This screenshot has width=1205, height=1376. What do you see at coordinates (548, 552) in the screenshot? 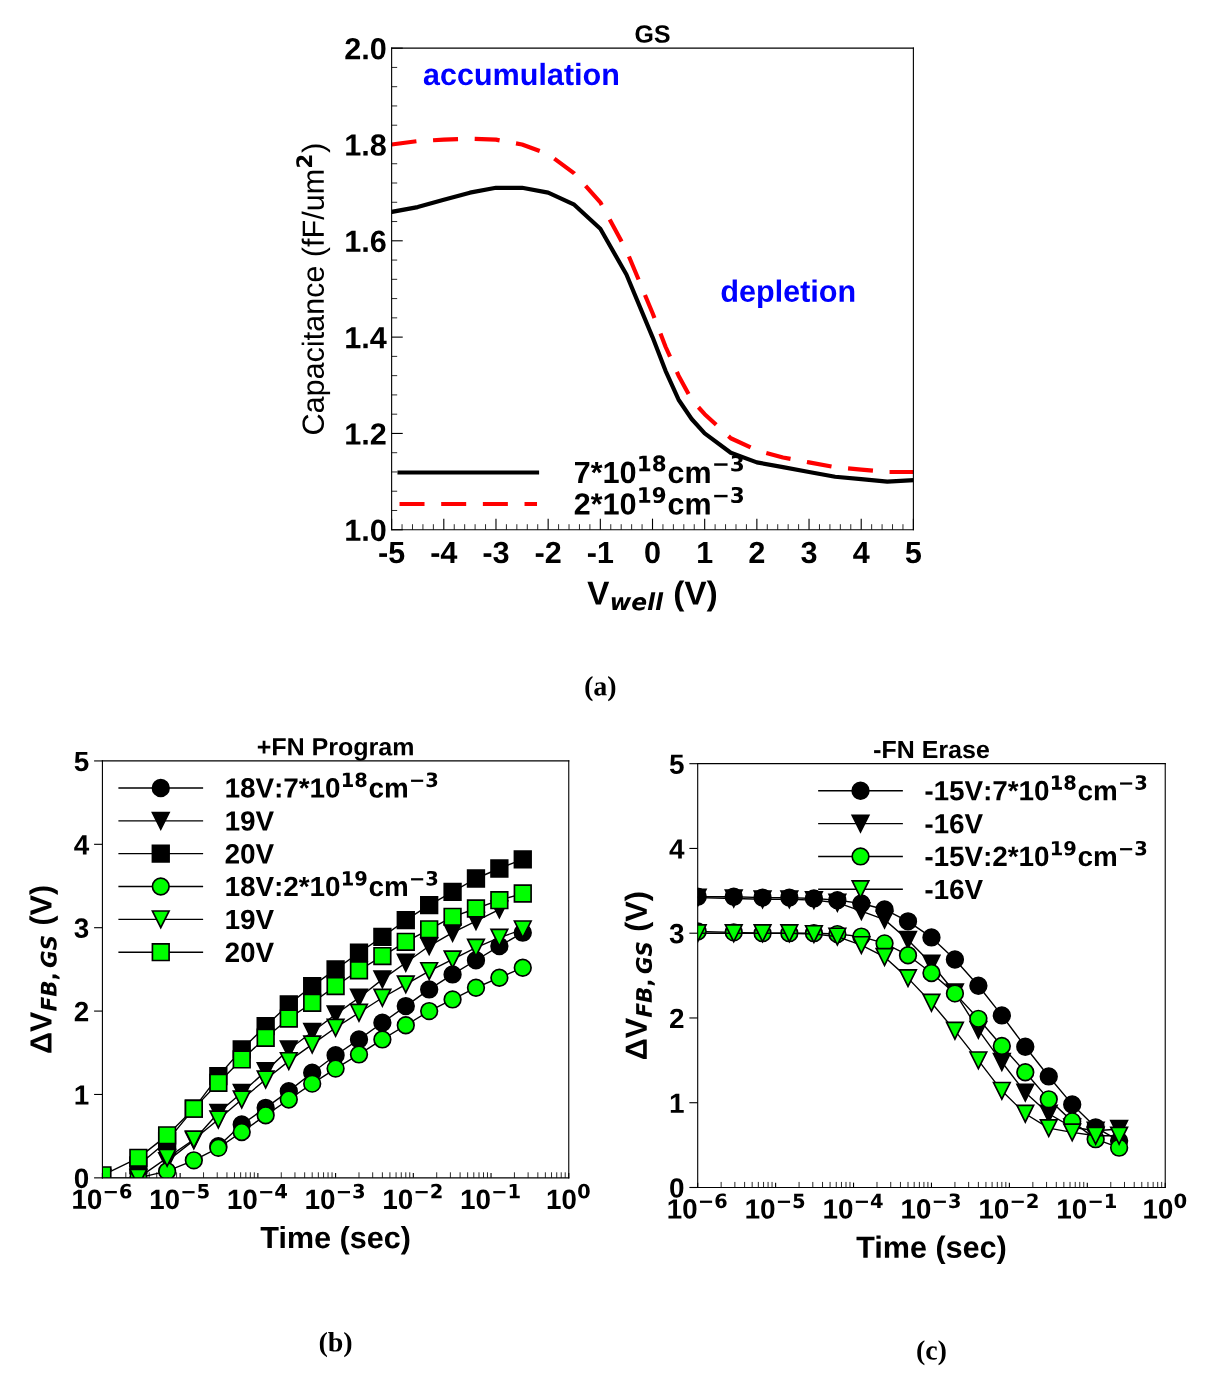
I see `x-tick-label: -2` at bounding box center [548, 552].